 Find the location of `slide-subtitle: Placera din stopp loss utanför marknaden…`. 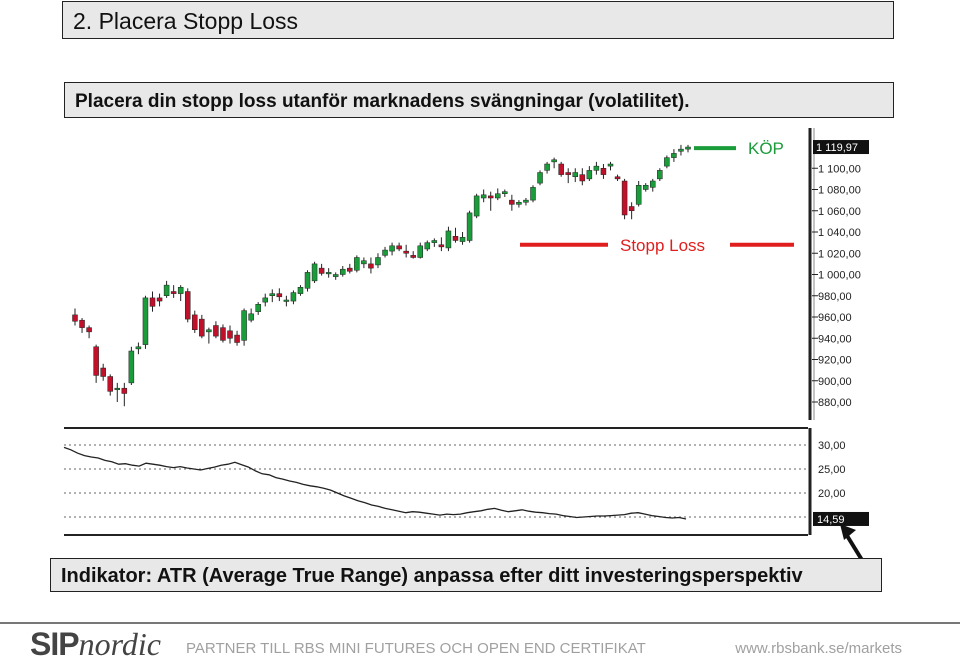

slide-subtitle: Placera din stopp loss utanför marknaden… is located at coordinates (382, 101).